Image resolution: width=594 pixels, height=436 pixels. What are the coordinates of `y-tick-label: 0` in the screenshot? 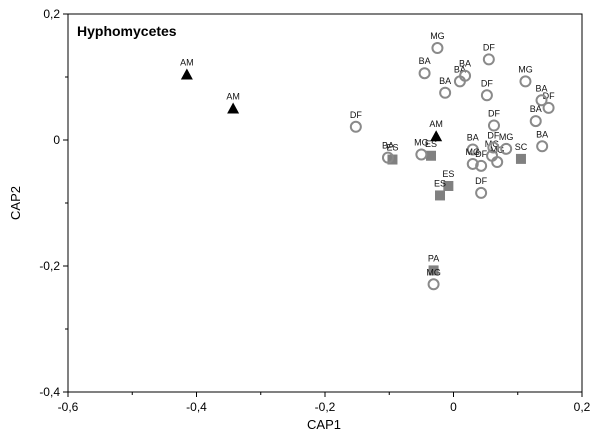 It's located at (56, 140).